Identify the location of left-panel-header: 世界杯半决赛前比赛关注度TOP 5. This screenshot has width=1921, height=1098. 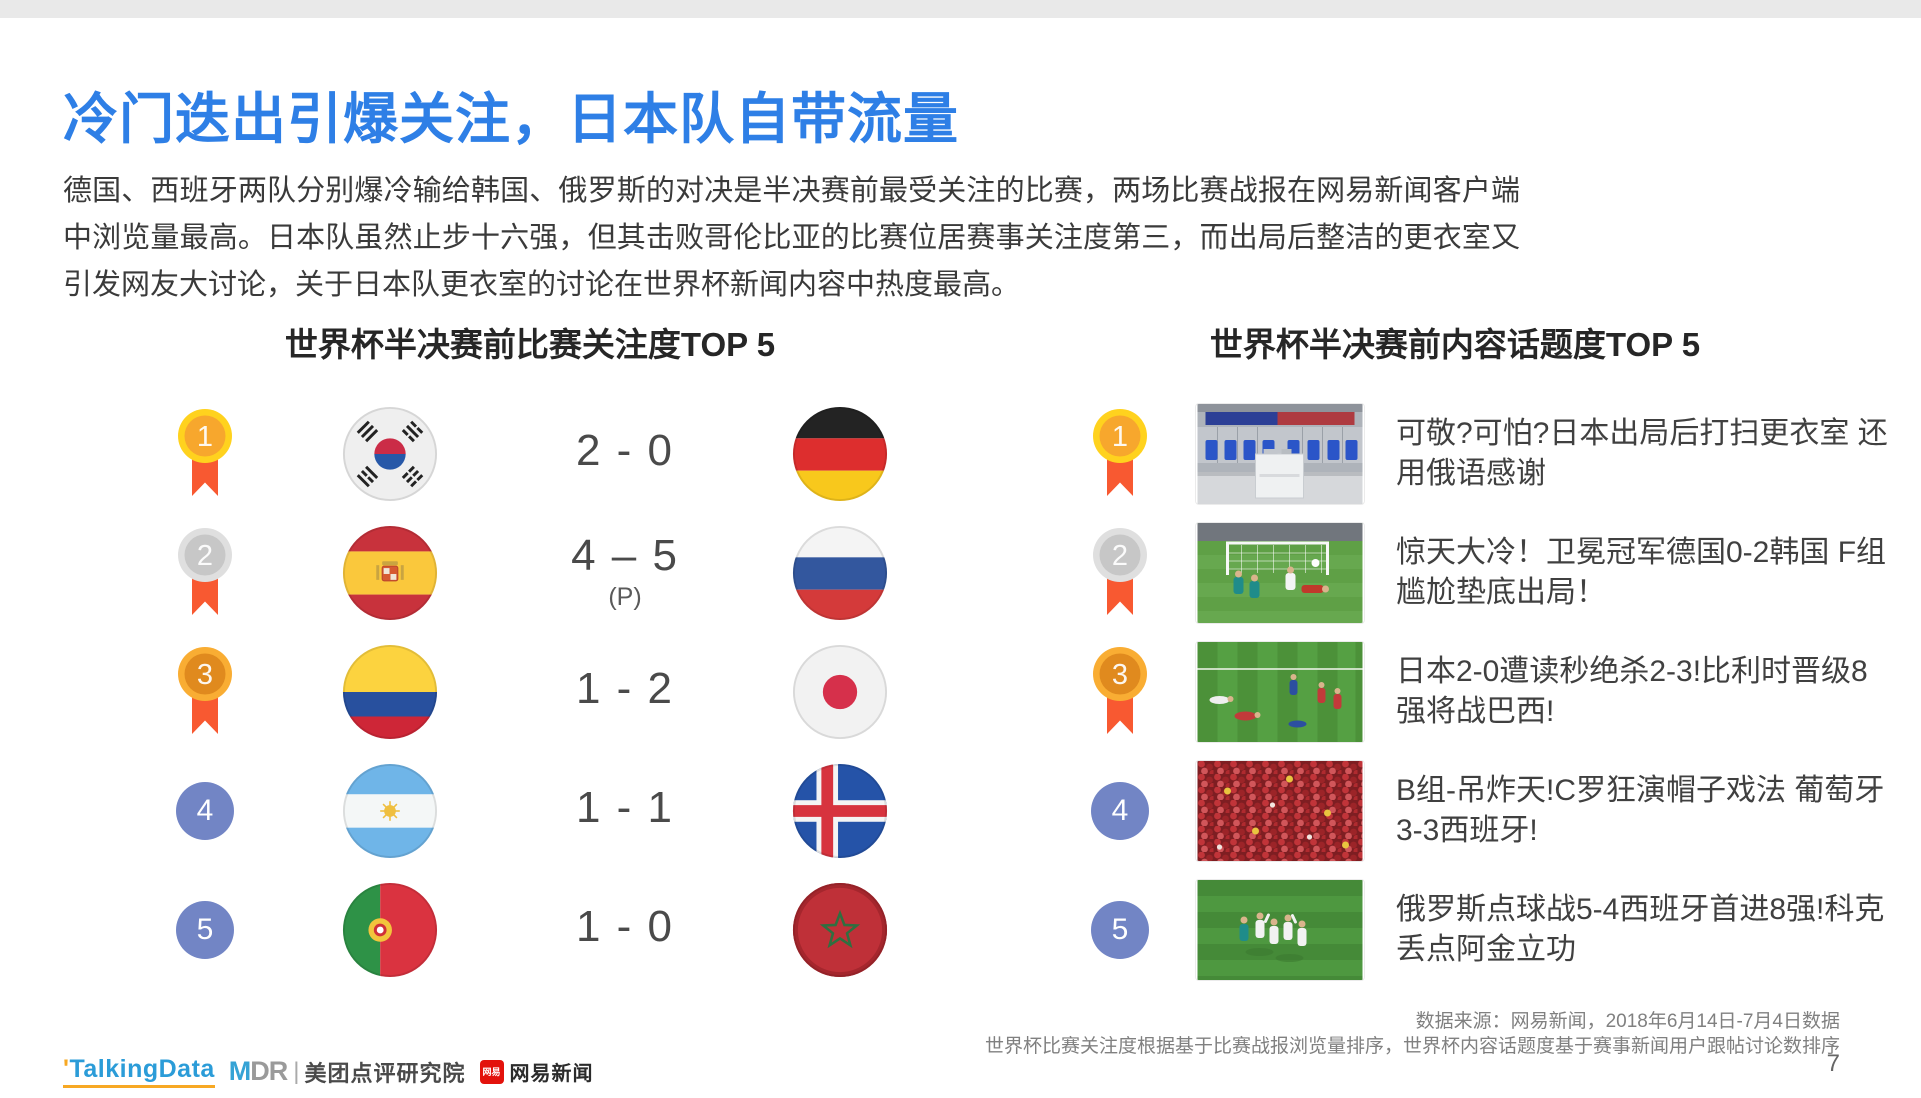
(530, 344).